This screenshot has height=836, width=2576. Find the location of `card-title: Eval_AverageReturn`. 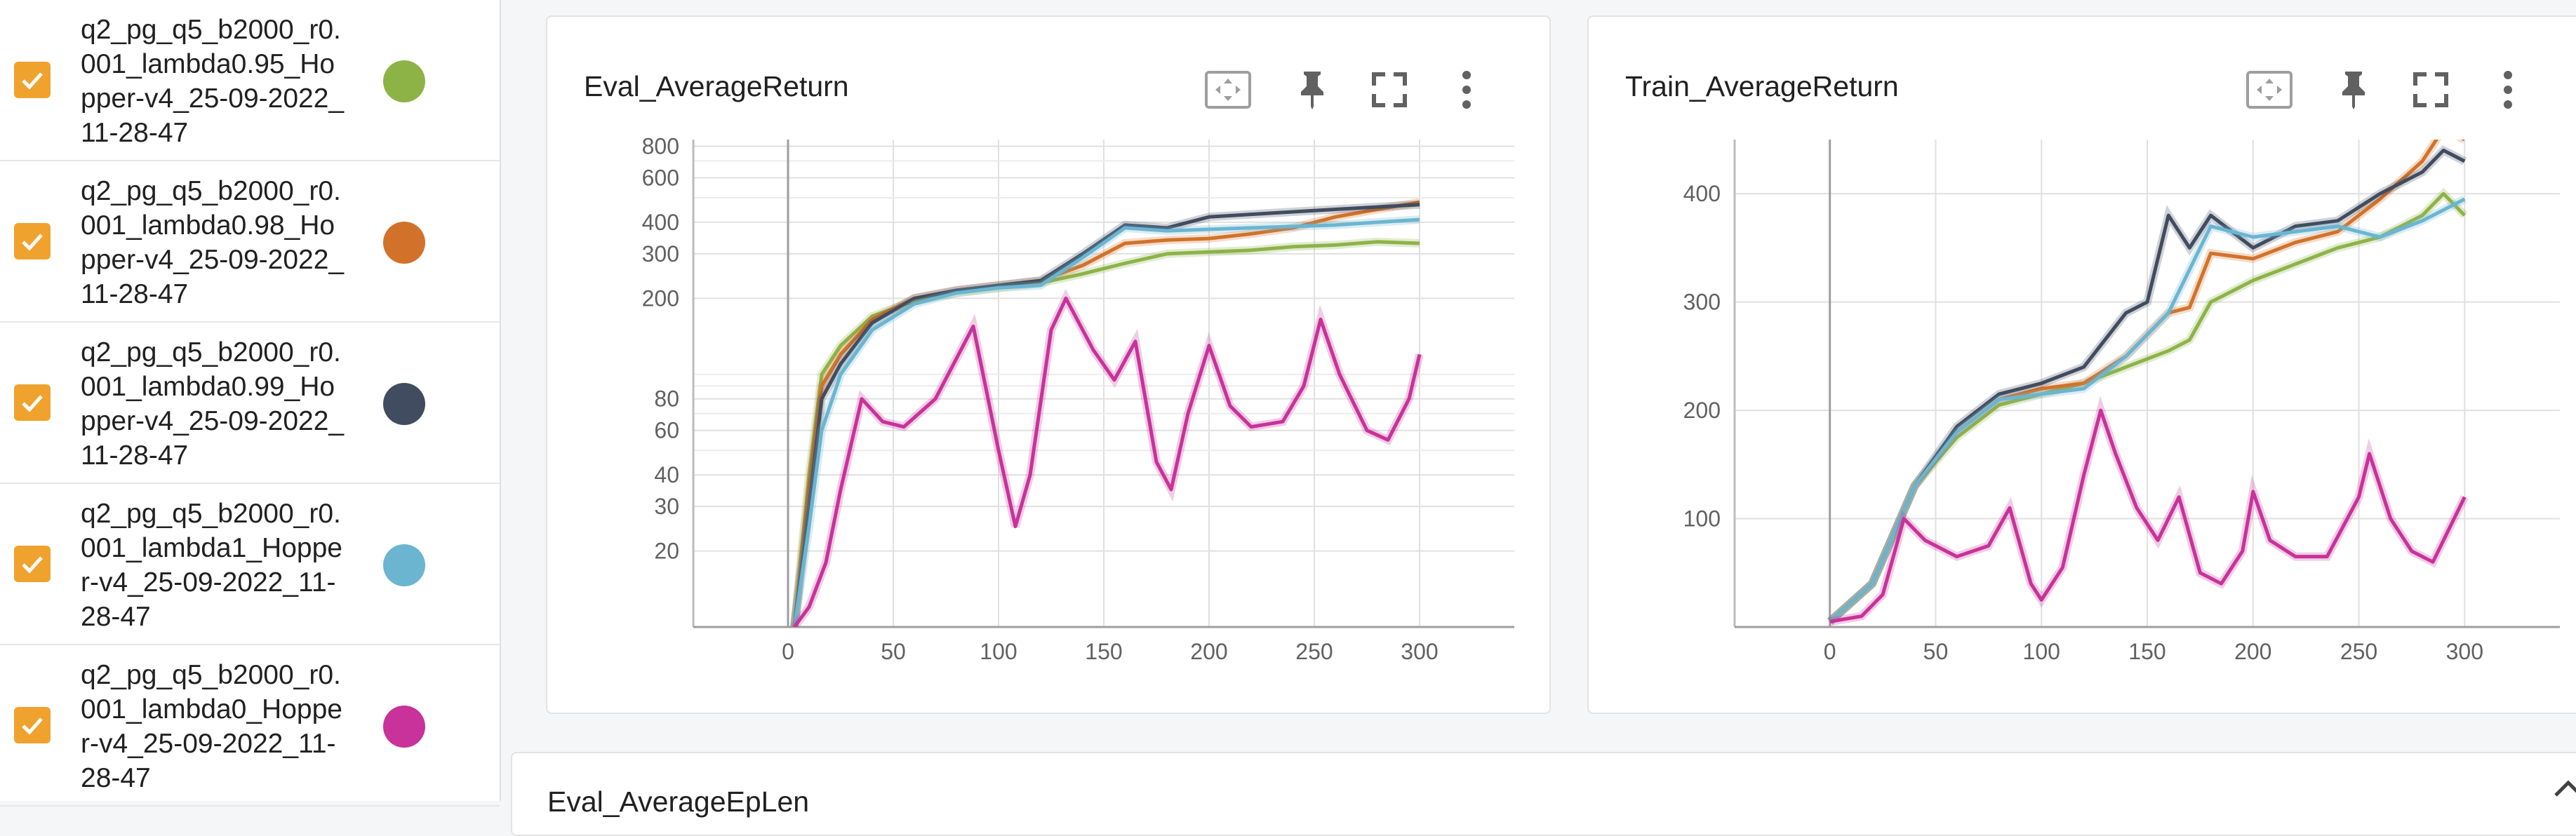

card-title: Eval_AverageReturn is located at coordinates (717, 86).